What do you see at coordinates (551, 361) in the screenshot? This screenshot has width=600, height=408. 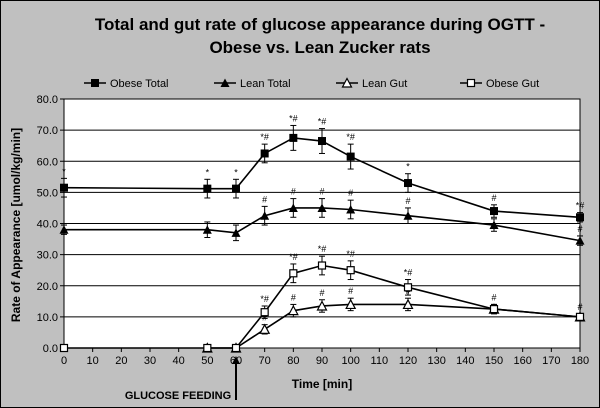 I see `x-tick-label: 170` at bounding box center [551, 361].